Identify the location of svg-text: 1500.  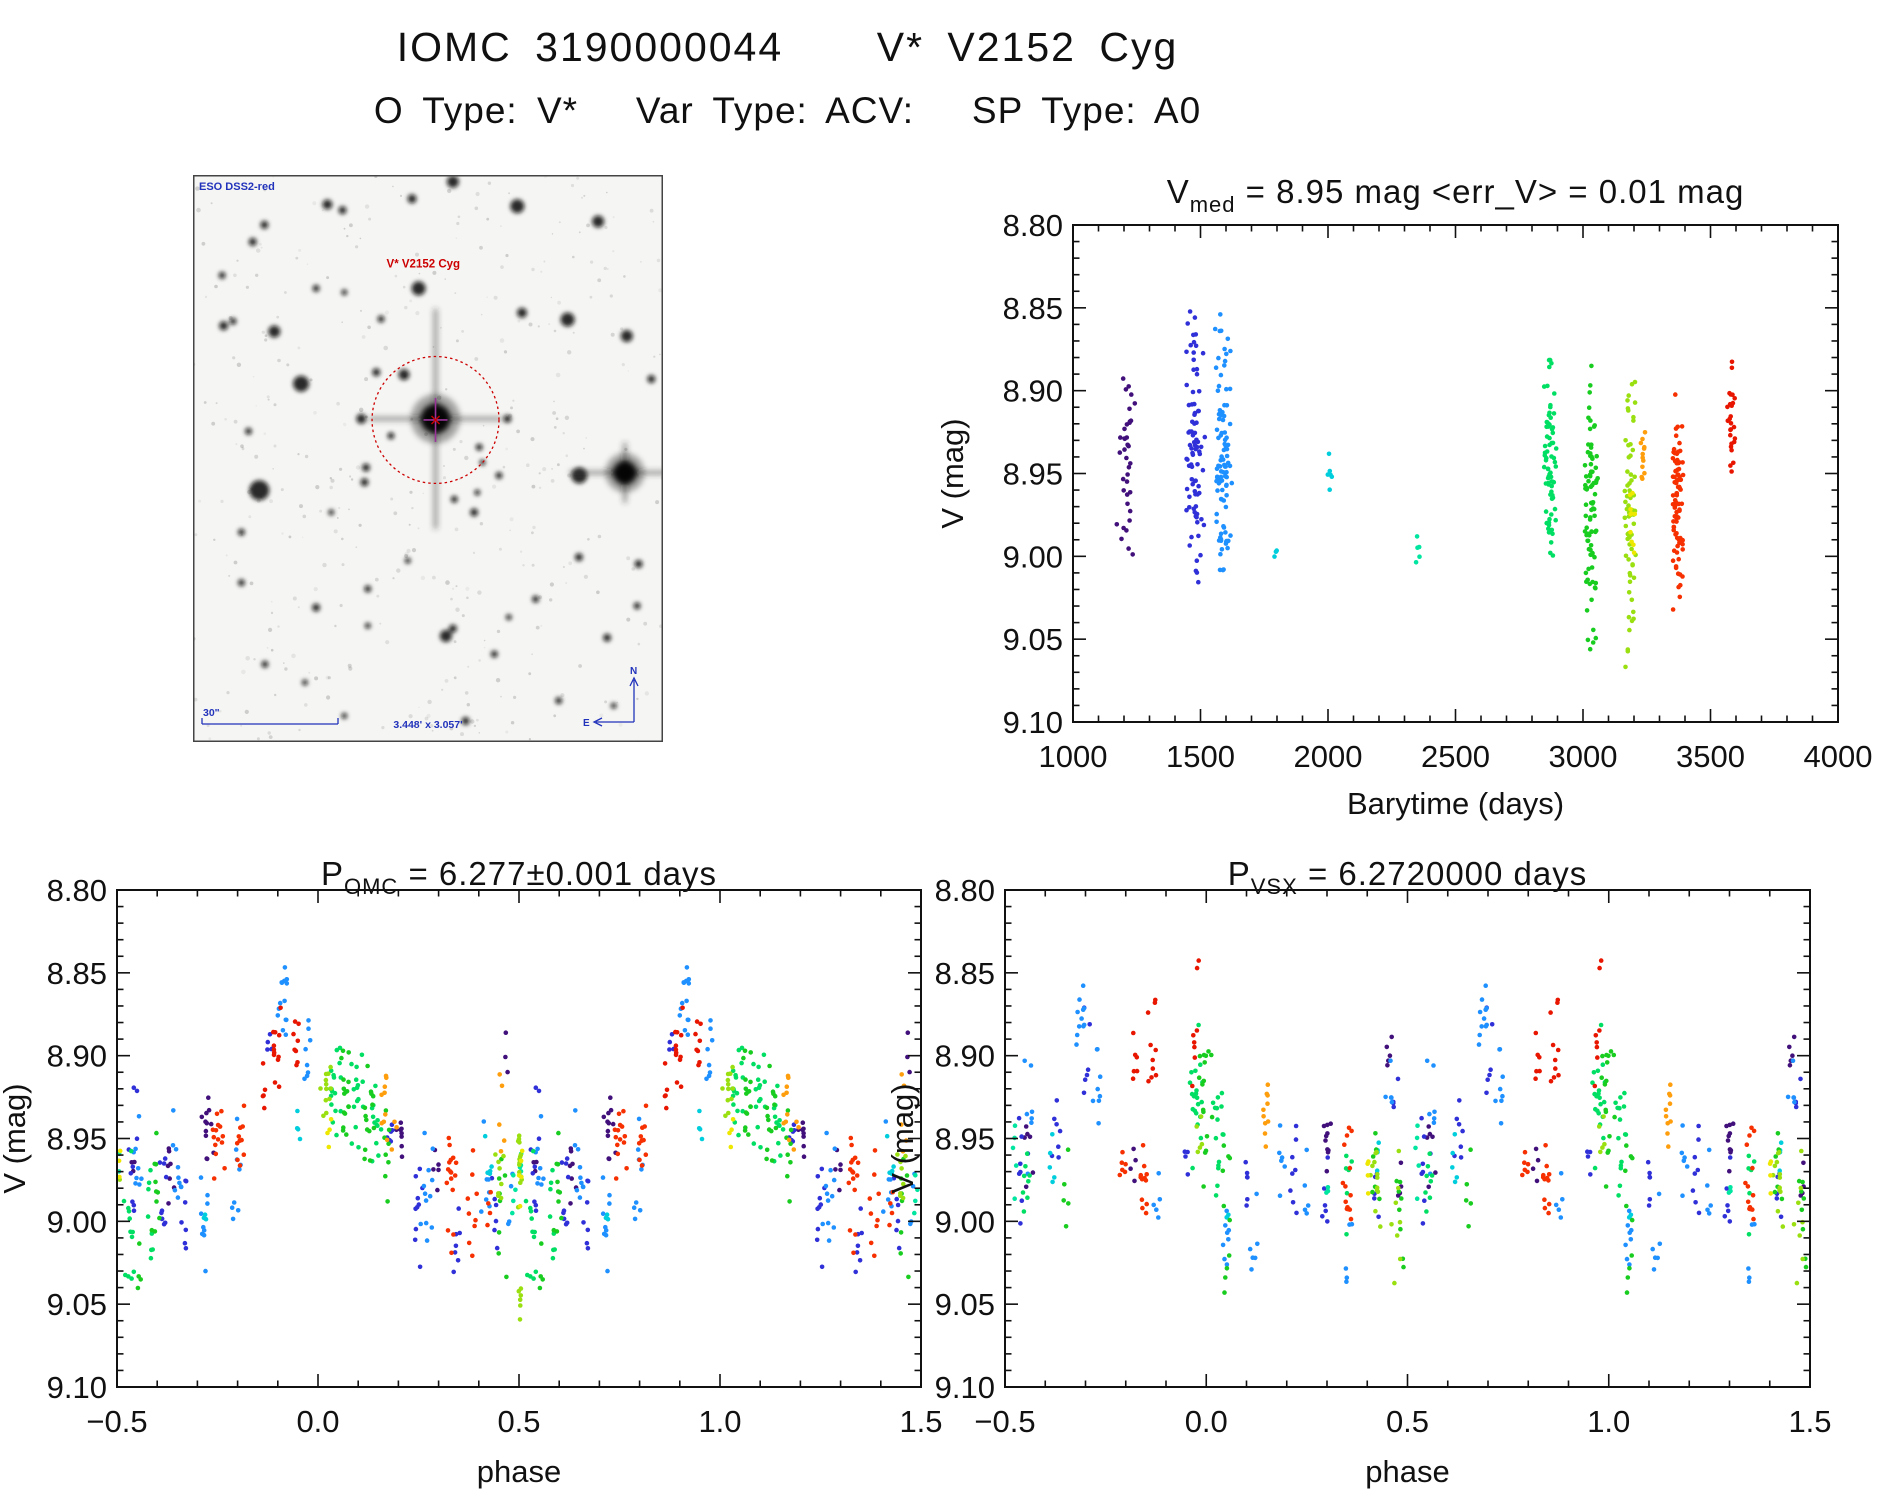
(1200, 756).